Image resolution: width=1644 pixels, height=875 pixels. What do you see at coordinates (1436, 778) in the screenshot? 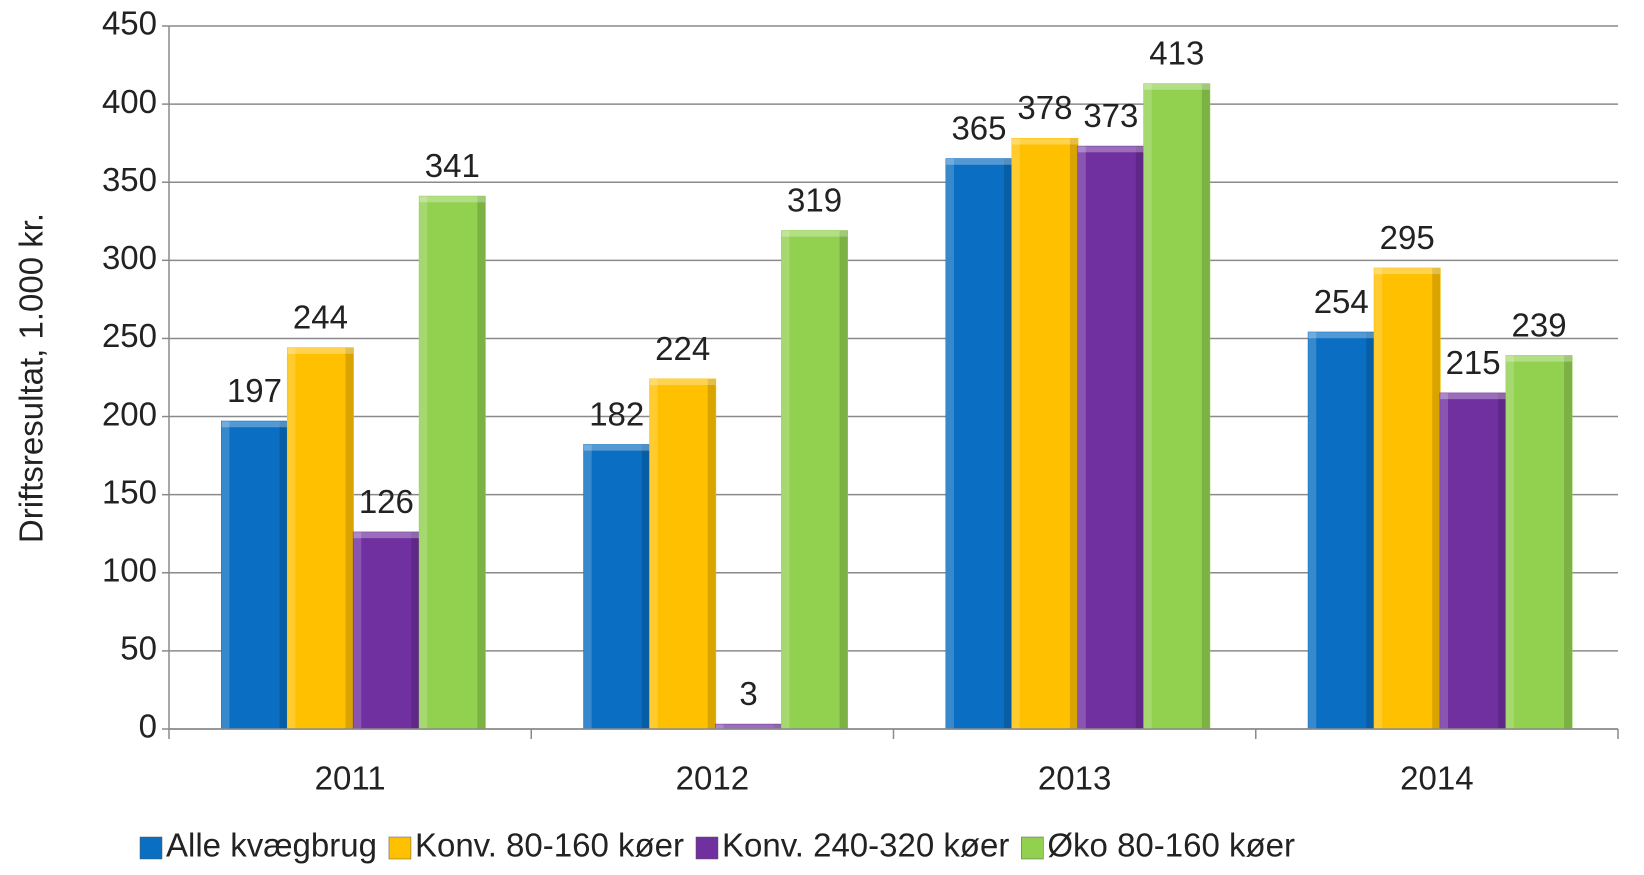
I see `x-tick-label: 2014` at bounding box center [1436, 778].